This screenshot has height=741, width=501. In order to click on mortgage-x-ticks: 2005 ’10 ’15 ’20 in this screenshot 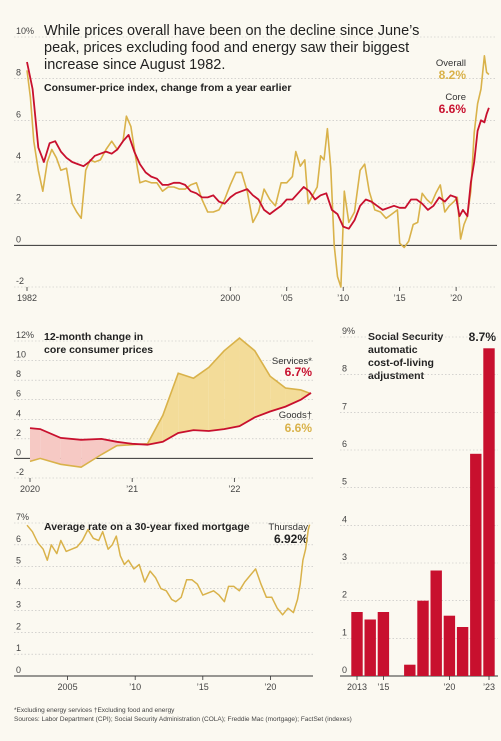, I will do `click(167, 684)`.